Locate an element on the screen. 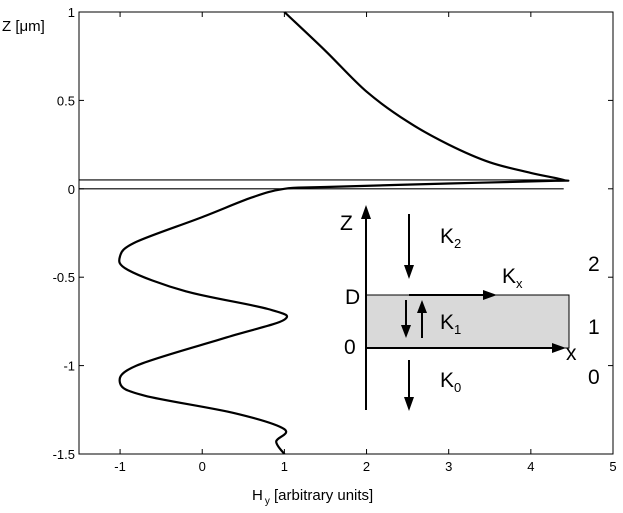 Image resolution: width=623 pixels, height=513 pixels. boundary-lines is located at coordinates (321, 184).